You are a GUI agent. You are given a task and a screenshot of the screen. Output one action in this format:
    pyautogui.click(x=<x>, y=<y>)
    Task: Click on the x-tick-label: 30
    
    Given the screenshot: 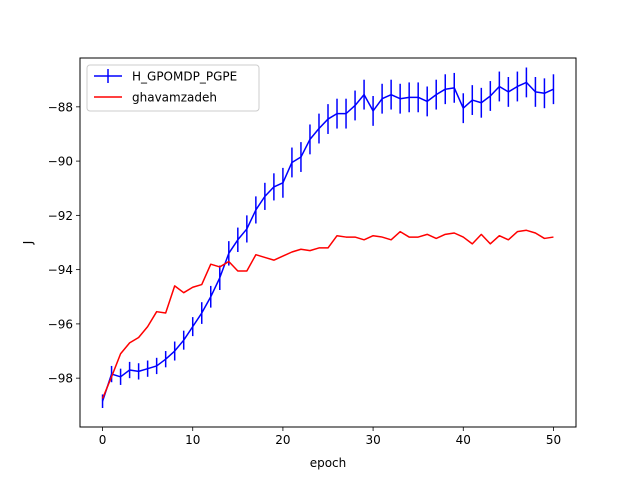 What is the action you would take?
    pyautogui.click(x=372, y=440)
    